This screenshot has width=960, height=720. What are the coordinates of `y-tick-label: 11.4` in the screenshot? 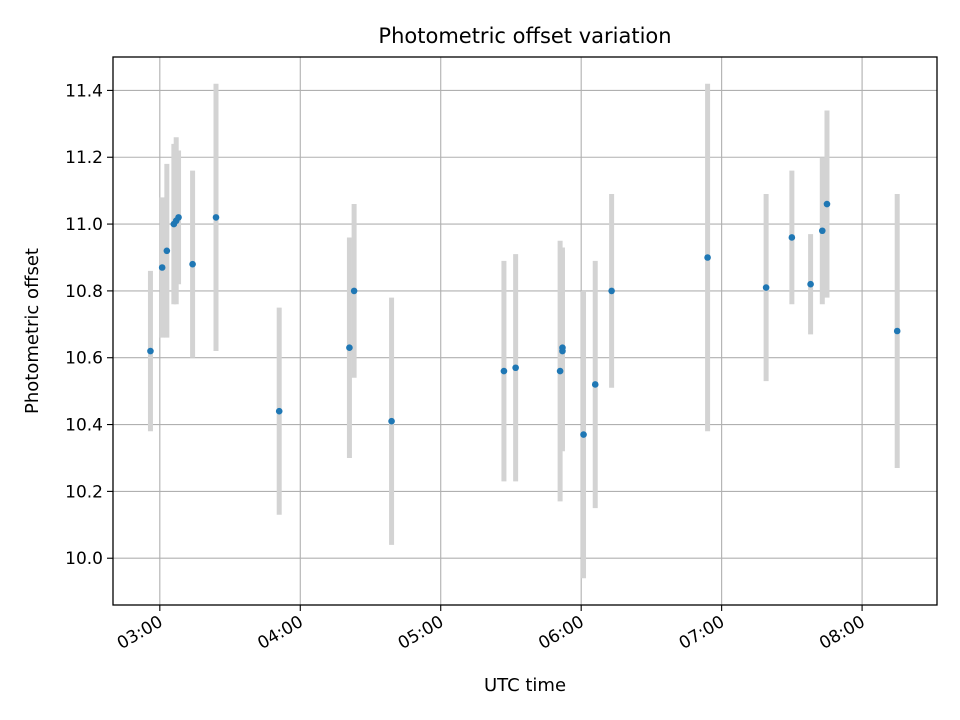 It's located at (84, 91).